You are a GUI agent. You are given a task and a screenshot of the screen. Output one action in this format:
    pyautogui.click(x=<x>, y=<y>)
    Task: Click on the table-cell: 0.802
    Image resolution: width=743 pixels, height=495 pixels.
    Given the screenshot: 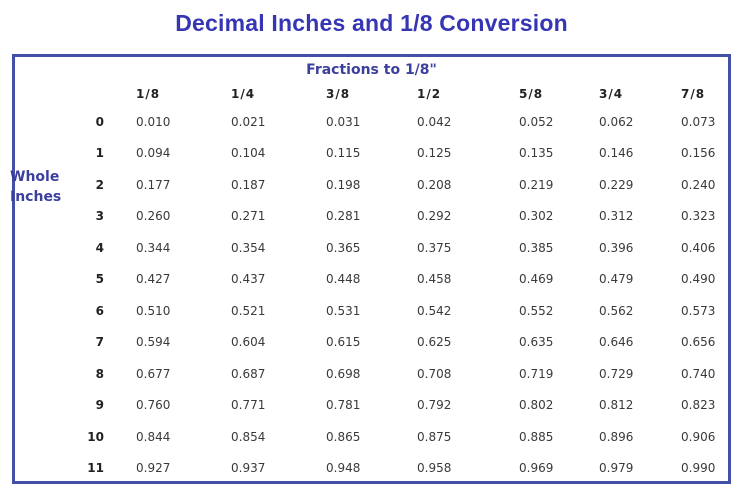 What is the action you would take?
    pyautogui.click(x=536, y=405)
    